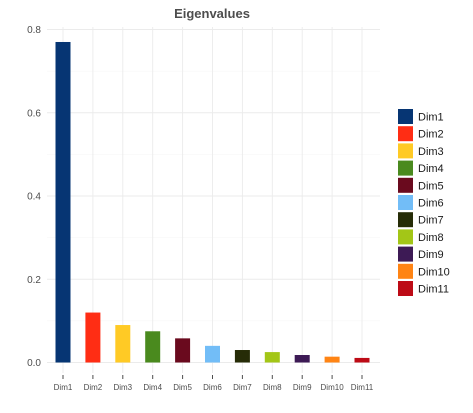  Describe the element at coordinates (63, 202) in the screenshot. I see `bar-dim1` at that location.